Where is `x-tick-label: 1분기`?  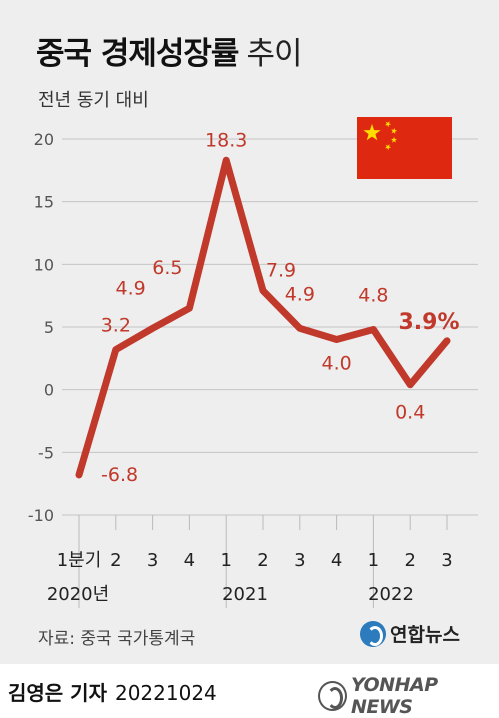 x-tick-label: 1분기 is located at coordinates (79, 560).